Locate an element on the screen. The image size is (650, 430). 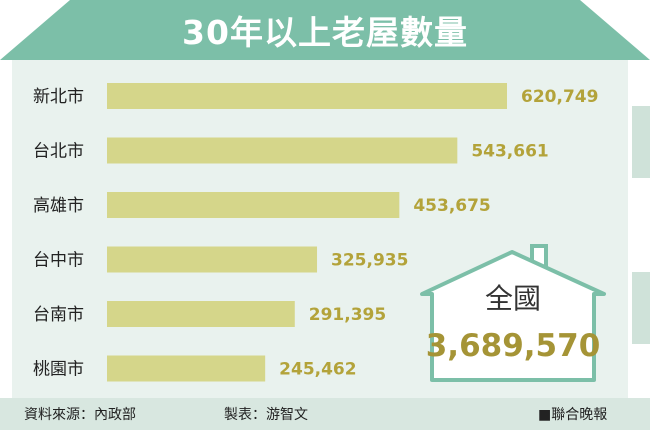
window-lower-pane is located at coordinates (641, 308).